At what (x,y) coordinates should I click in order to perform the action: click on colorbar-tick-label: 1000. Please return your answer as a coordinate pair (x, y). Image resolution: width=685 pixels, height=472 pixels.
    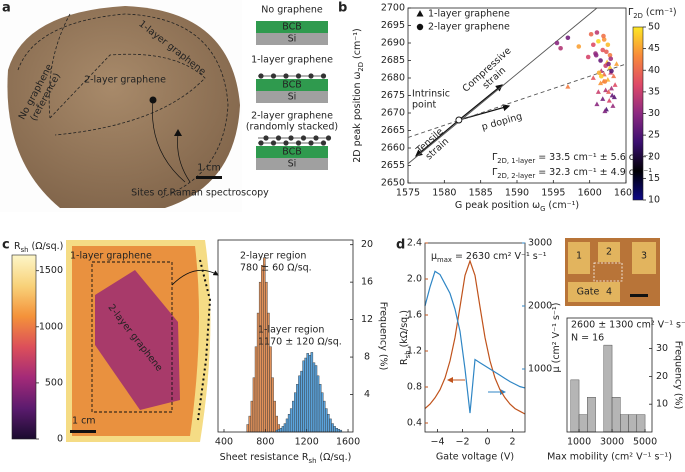
    Looking at the image, I should click on (51, 326).